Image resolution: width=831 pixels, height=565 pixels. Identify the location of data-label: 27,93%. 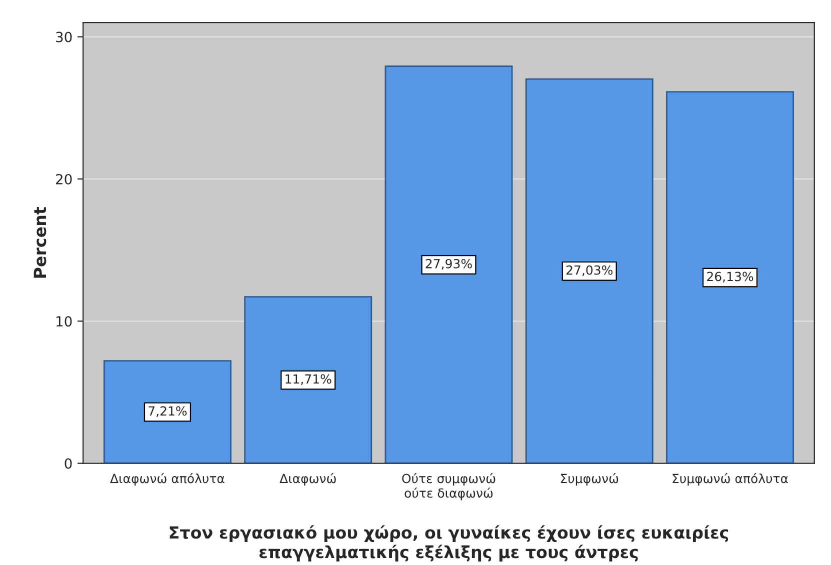
(449, 264).